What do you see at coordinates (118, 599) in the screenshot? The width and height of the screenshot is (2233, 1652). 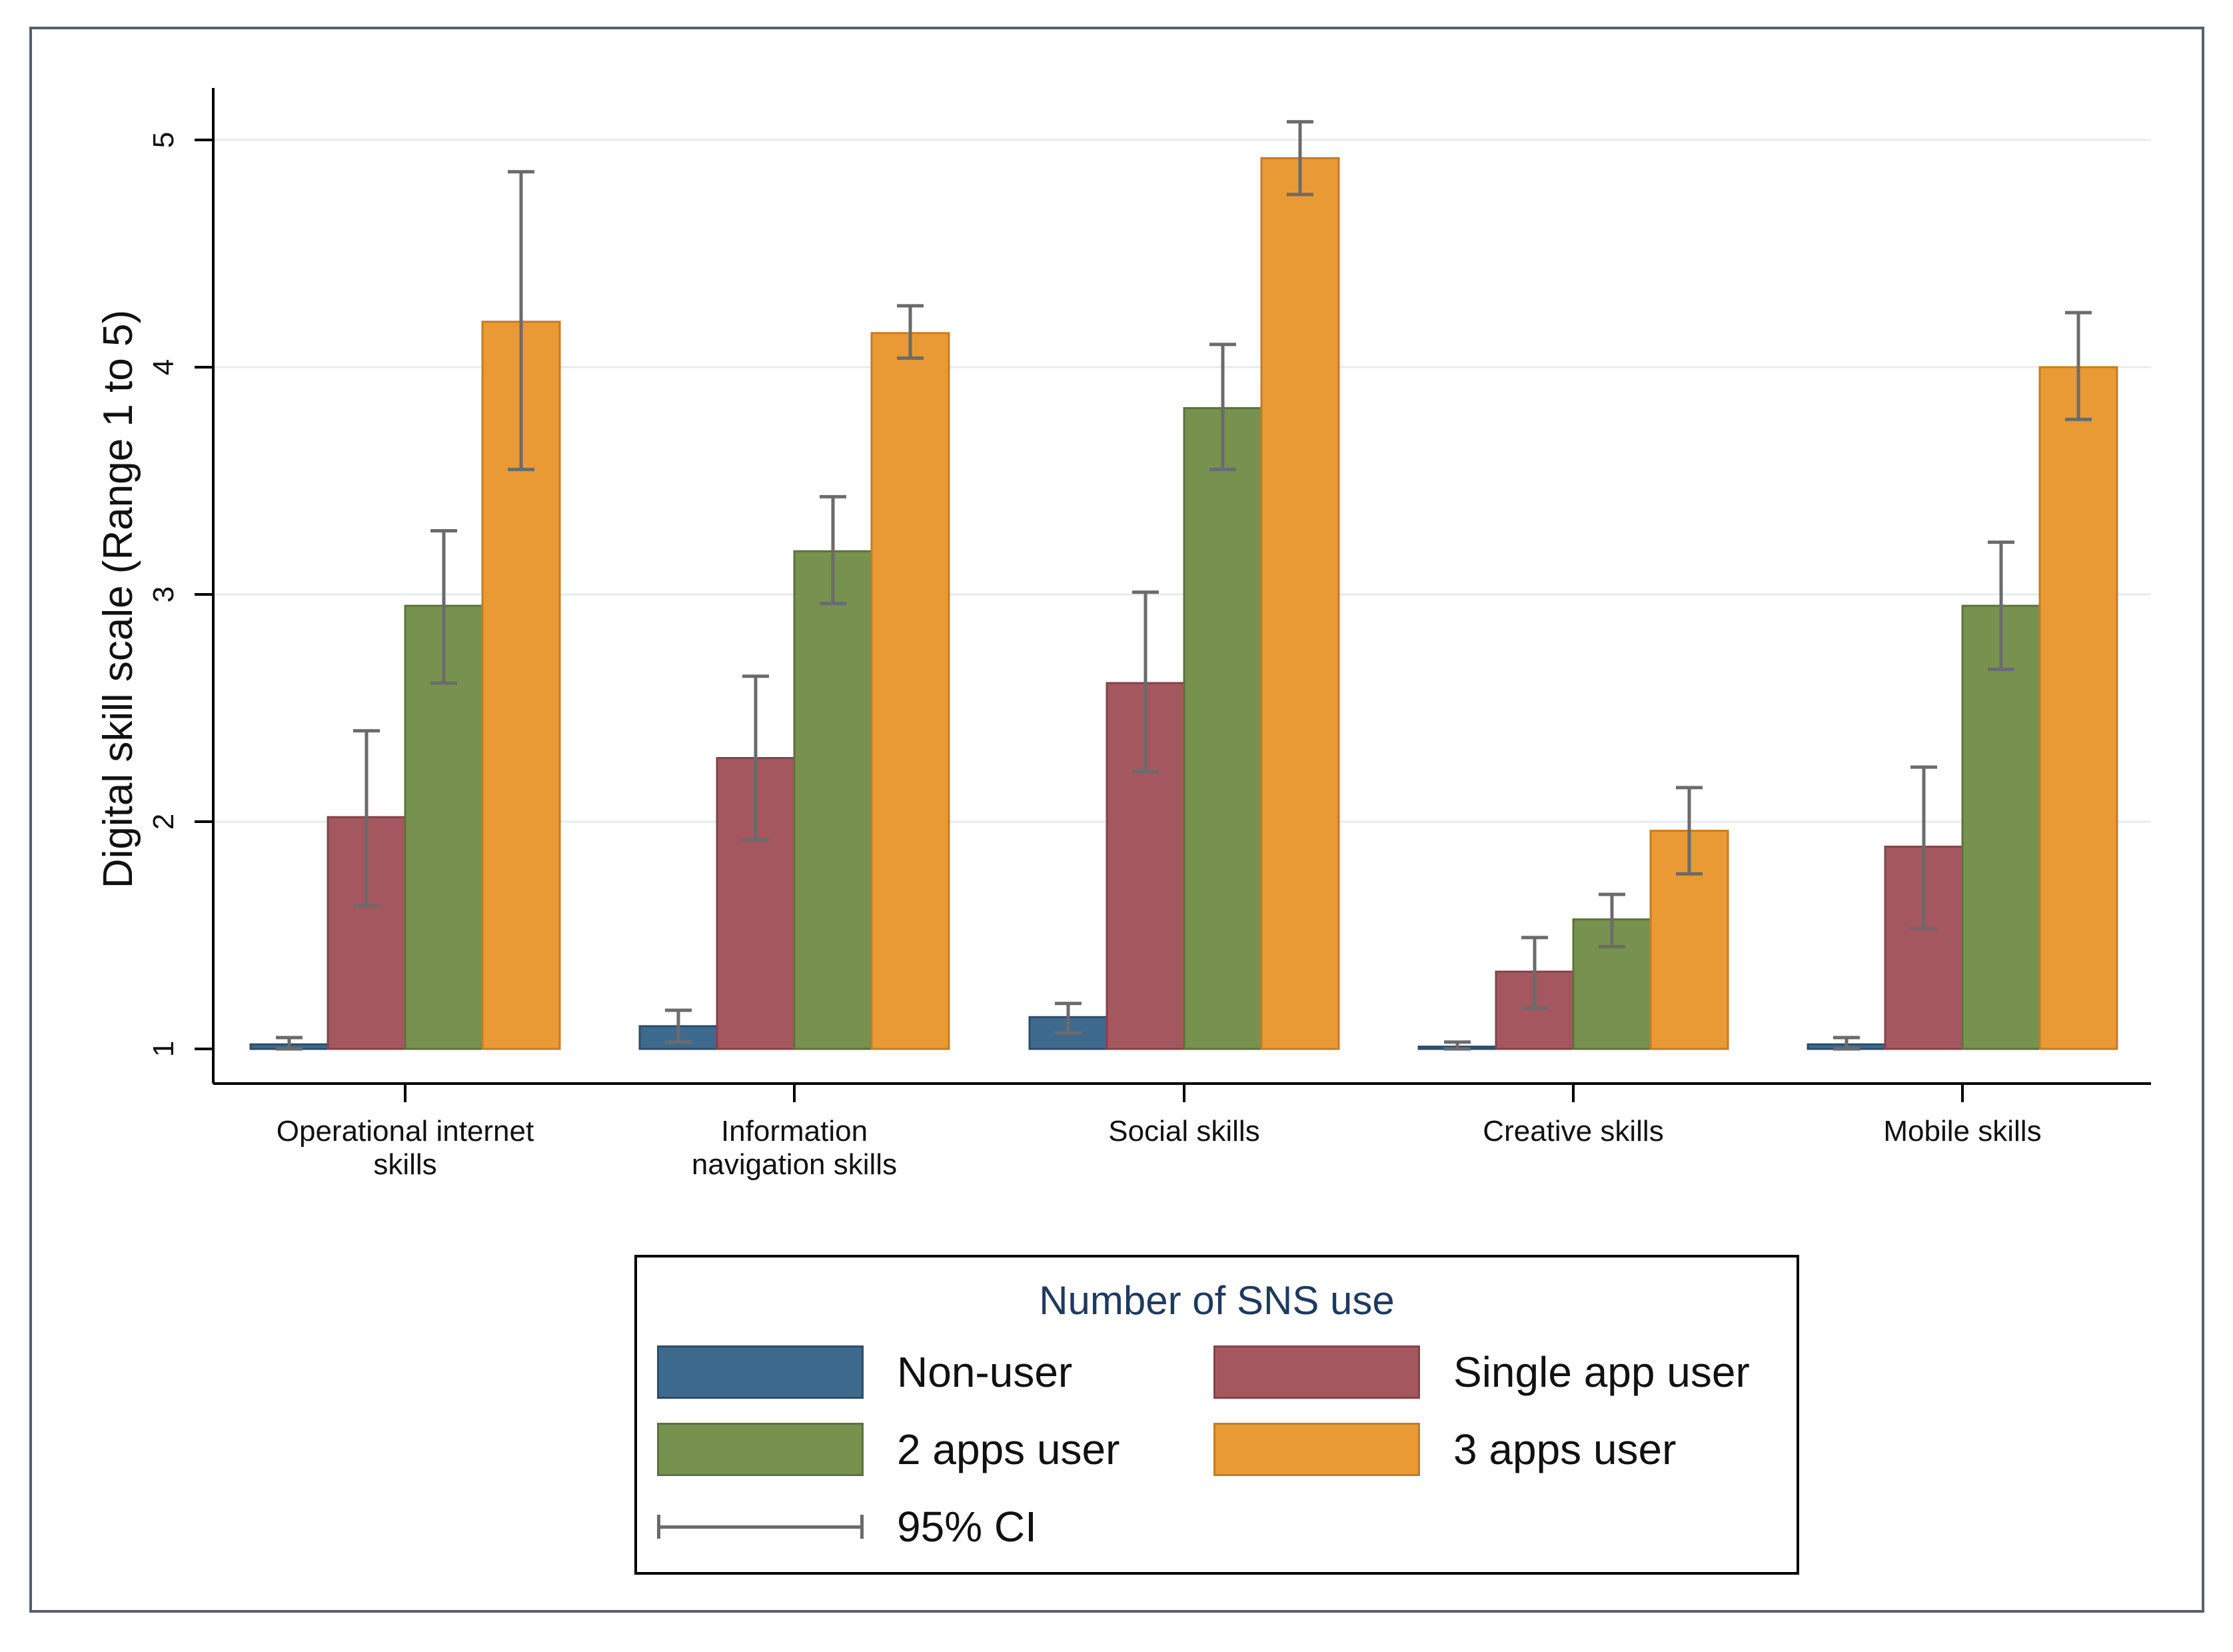 I see `y-axis-title: Digital skill scale (Range 1 to 5)` at bounding box center [118, 599].